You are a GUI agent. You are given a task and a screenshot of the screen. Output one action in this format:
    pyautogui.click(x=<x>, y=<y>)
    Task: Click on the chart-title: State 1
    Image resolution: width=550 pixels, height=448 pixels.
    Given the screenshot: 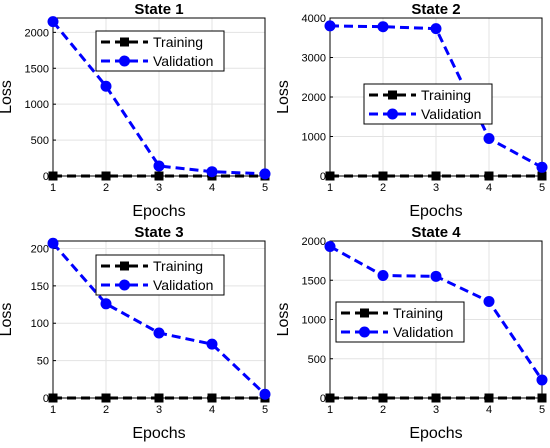 What is the action you would take?
    pyautogui.click(x=158, y=9)
    